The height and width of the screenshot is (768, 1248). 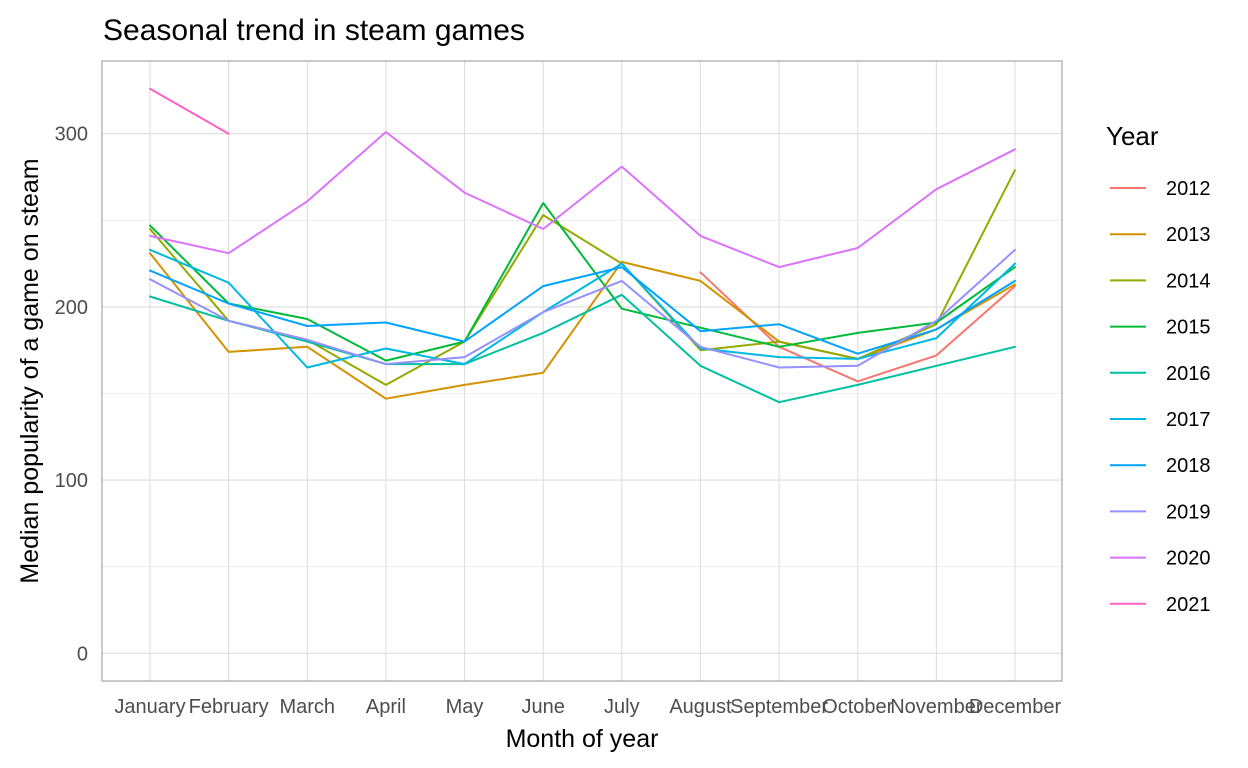 What do you see at coordinates (1188, 605) in the screenshot?
I see `legend-label-2021: 2021` at bounding box center [1188, 605].